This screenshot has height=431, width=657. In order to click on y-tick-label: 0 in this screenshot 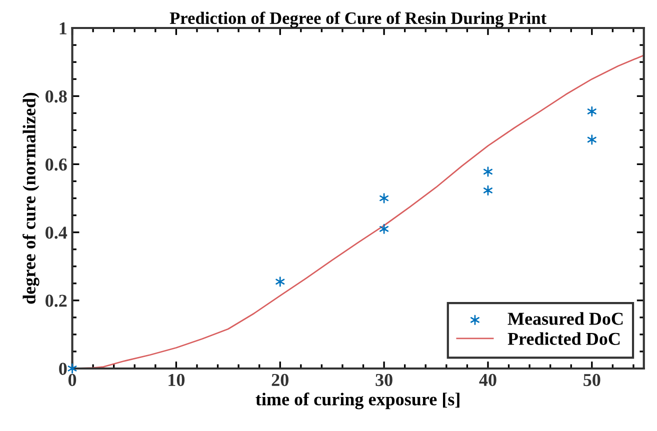, I will do `click(63, 368)`.